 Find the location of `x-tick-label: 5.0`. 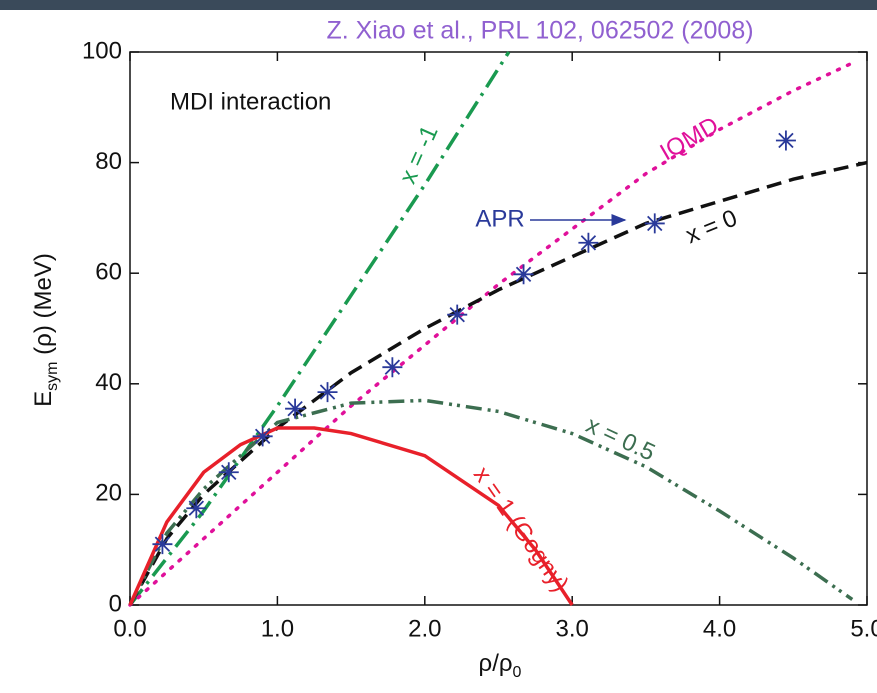

x-tick-label: 5.0 is located at coordinates (863, 628).